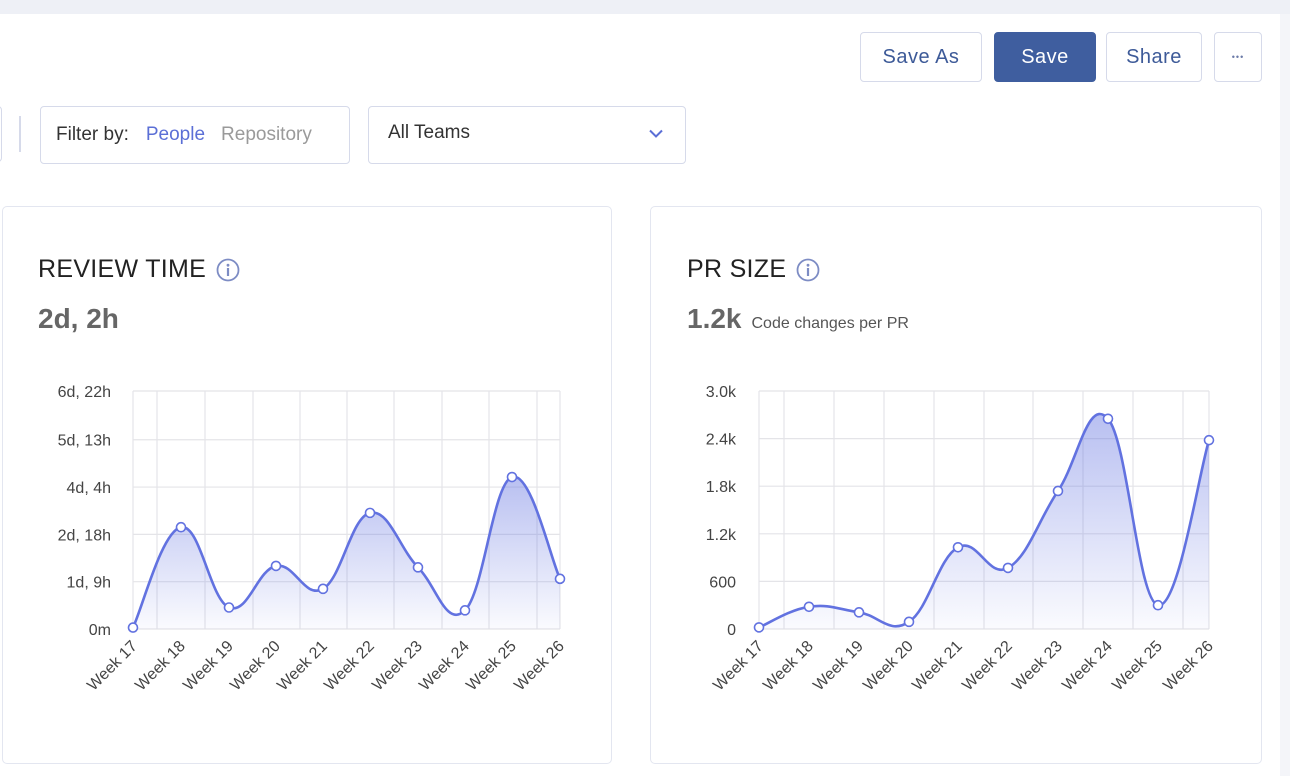 The image size is (1290, 776). Describe the element at coordinates (84, 392) in the screenshot. I see `y-tick-label: 6d, 22h` at that location.